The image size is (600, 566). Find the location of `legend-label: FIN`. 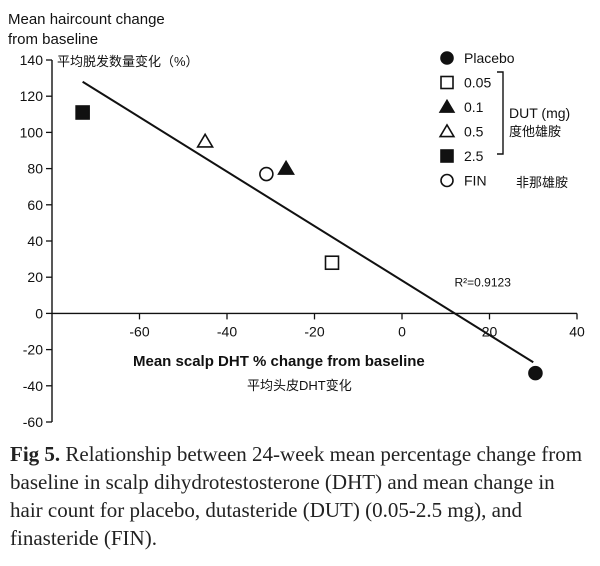

legend-label: FIN is located at coordinates (475, 181).